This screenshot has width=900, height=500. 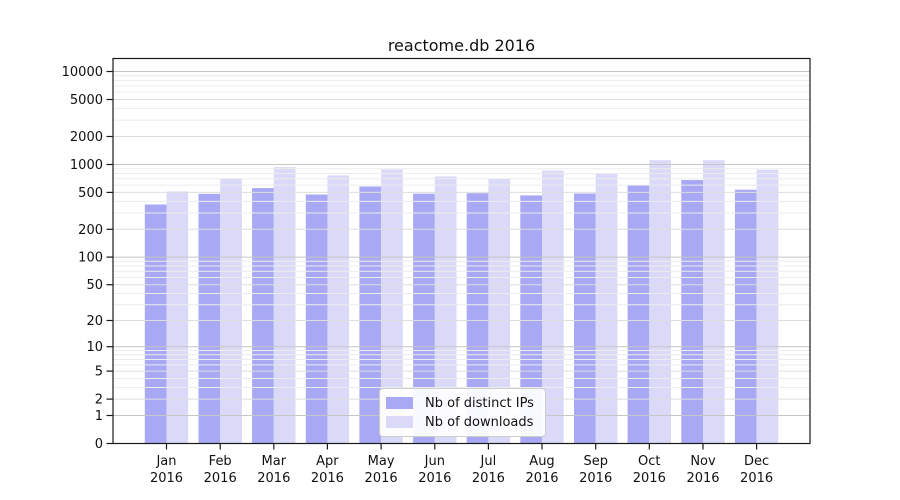 What do you see at coordinates (316, 319) in the screenshot?
I see `bar-distinct-ips-apr` at bounding box center [316, 319].